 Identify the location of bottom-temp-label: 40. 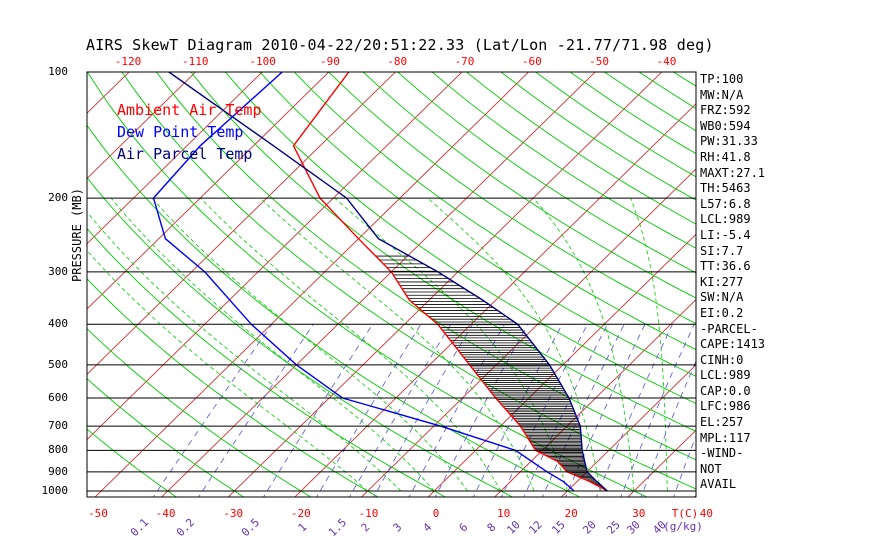
(706, 513).